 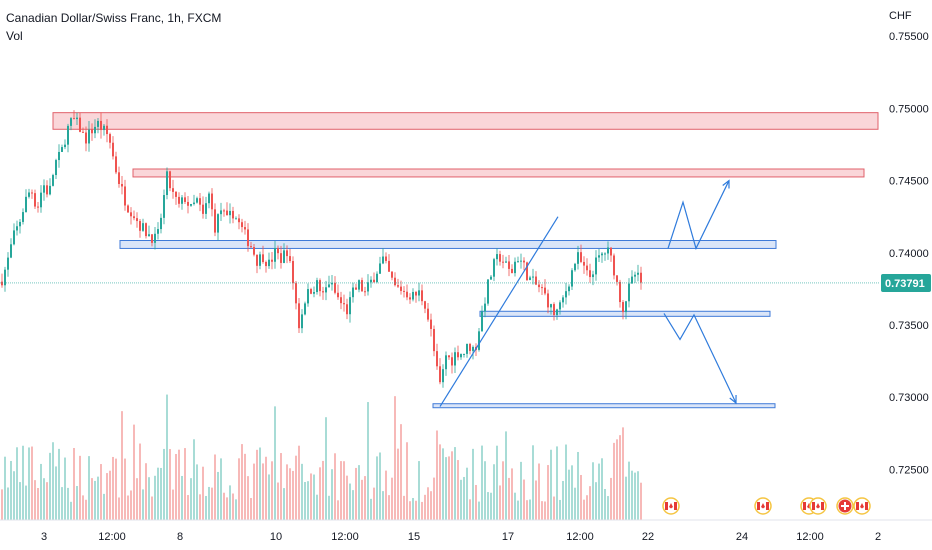 I want to click on y-tick-label: 0.74500, so click(x=909, y=182).